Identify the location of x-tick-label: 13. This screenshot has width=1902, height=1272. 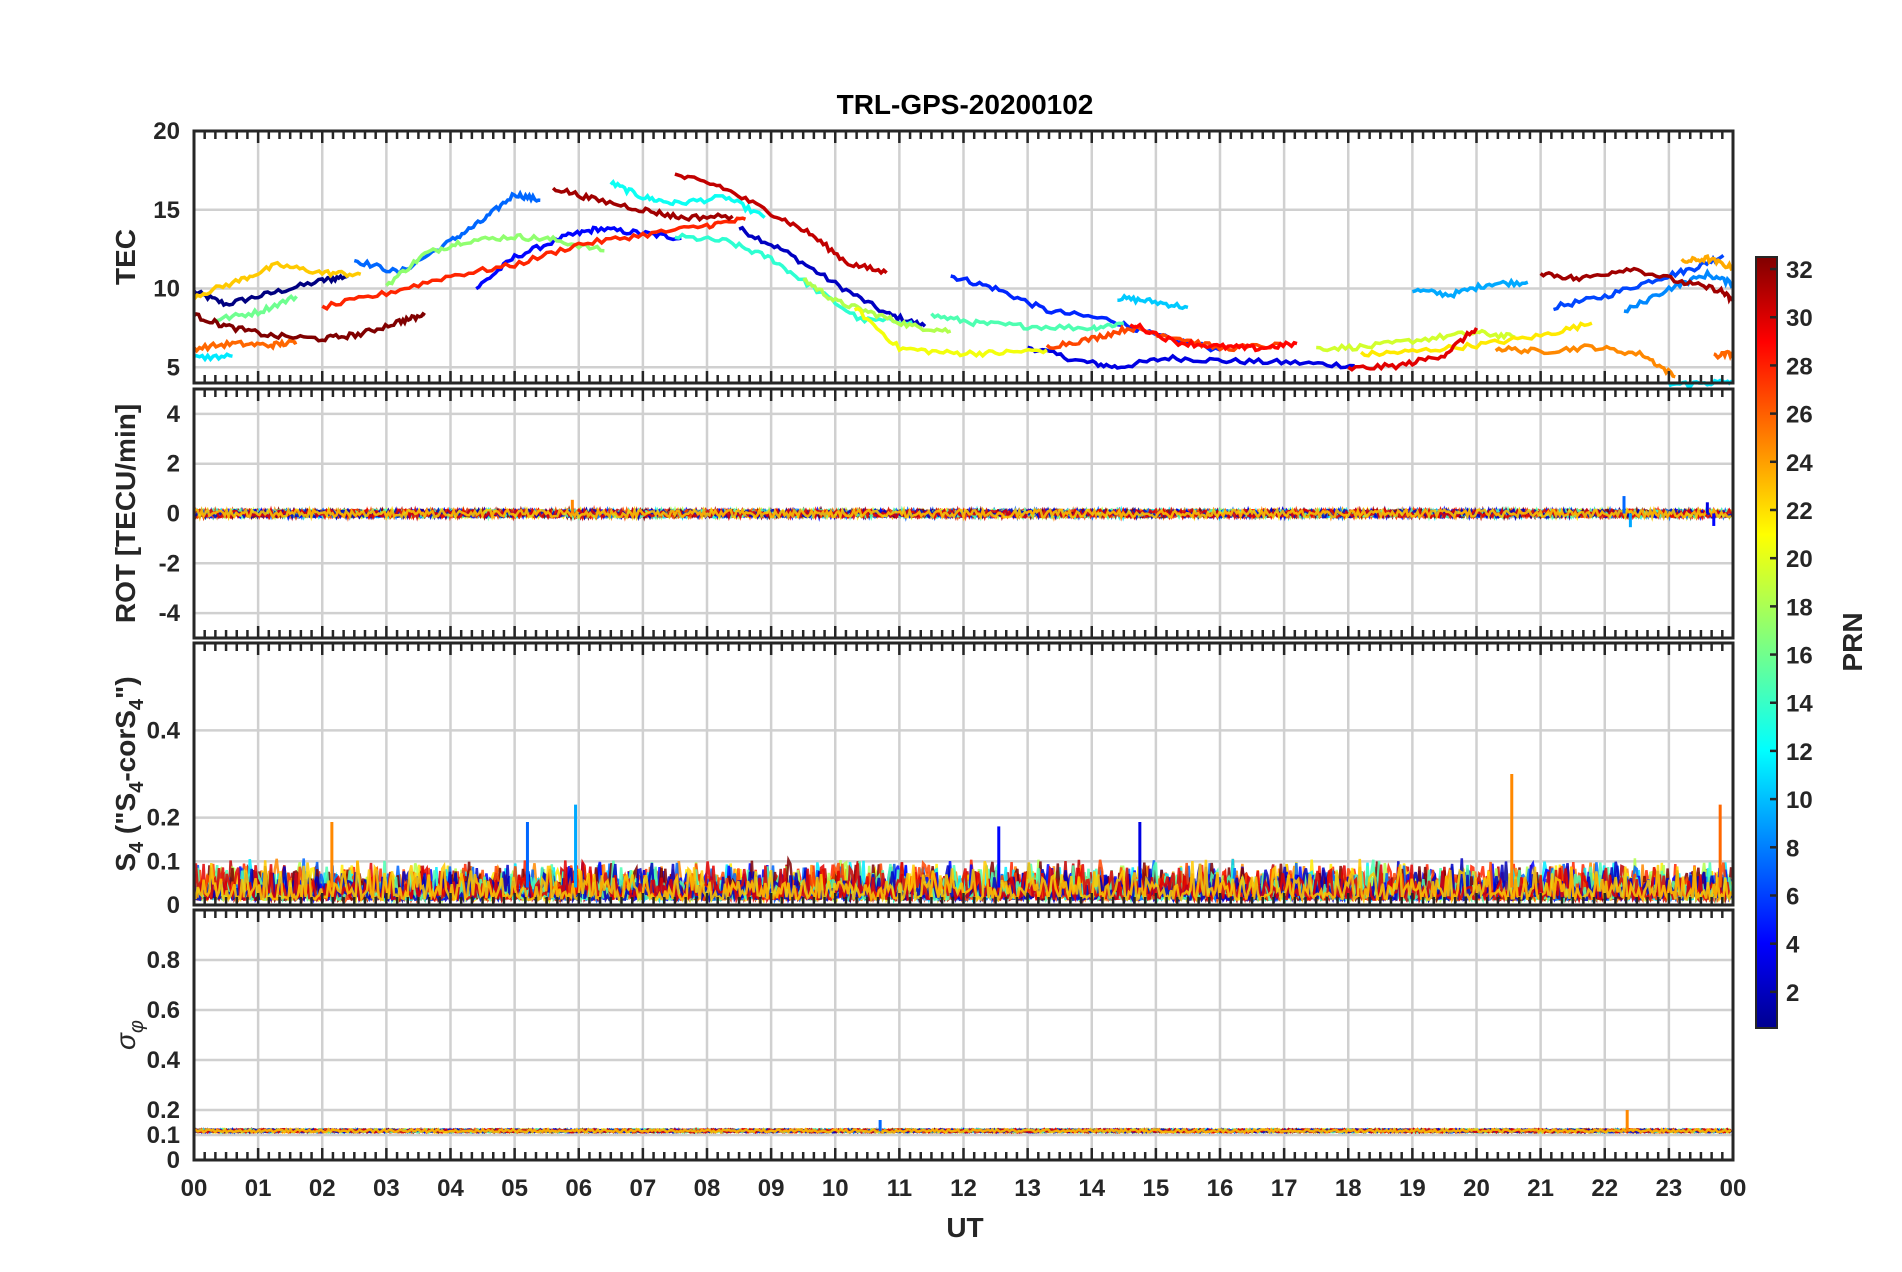
(1027, 1188).